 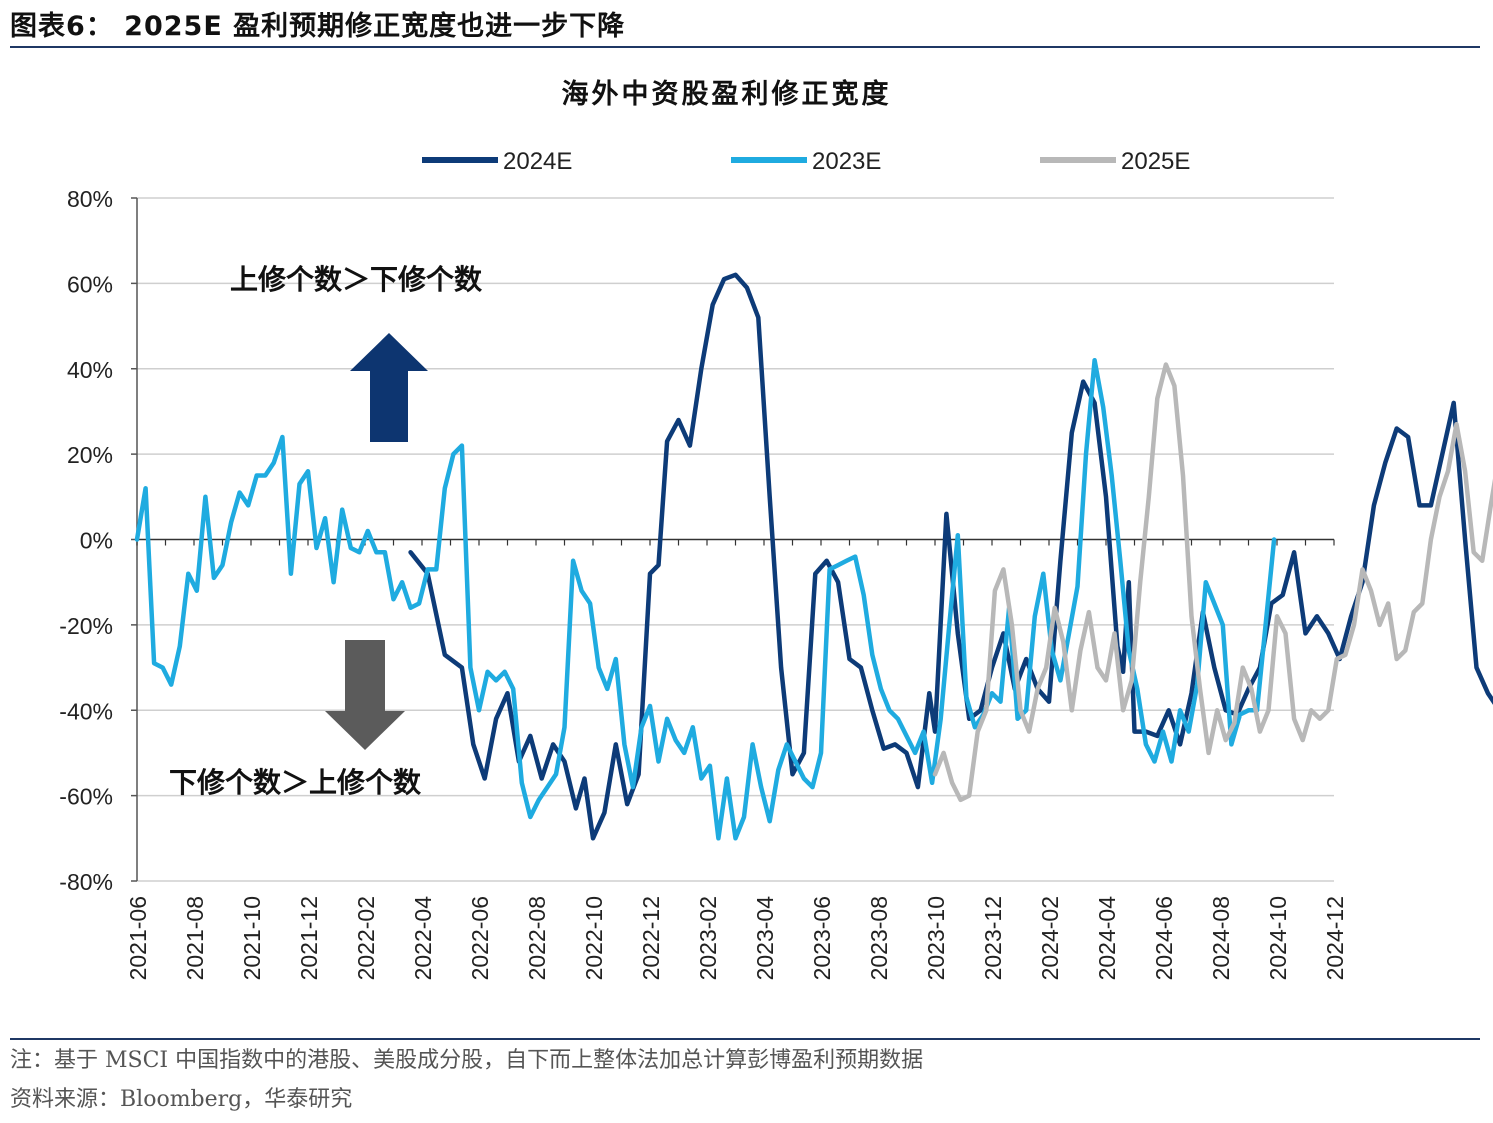 What do you see at coordinates (822, 938) in the screenshot?
I see `x-tick-label: 2023-06` at bounding box center [822, 938].